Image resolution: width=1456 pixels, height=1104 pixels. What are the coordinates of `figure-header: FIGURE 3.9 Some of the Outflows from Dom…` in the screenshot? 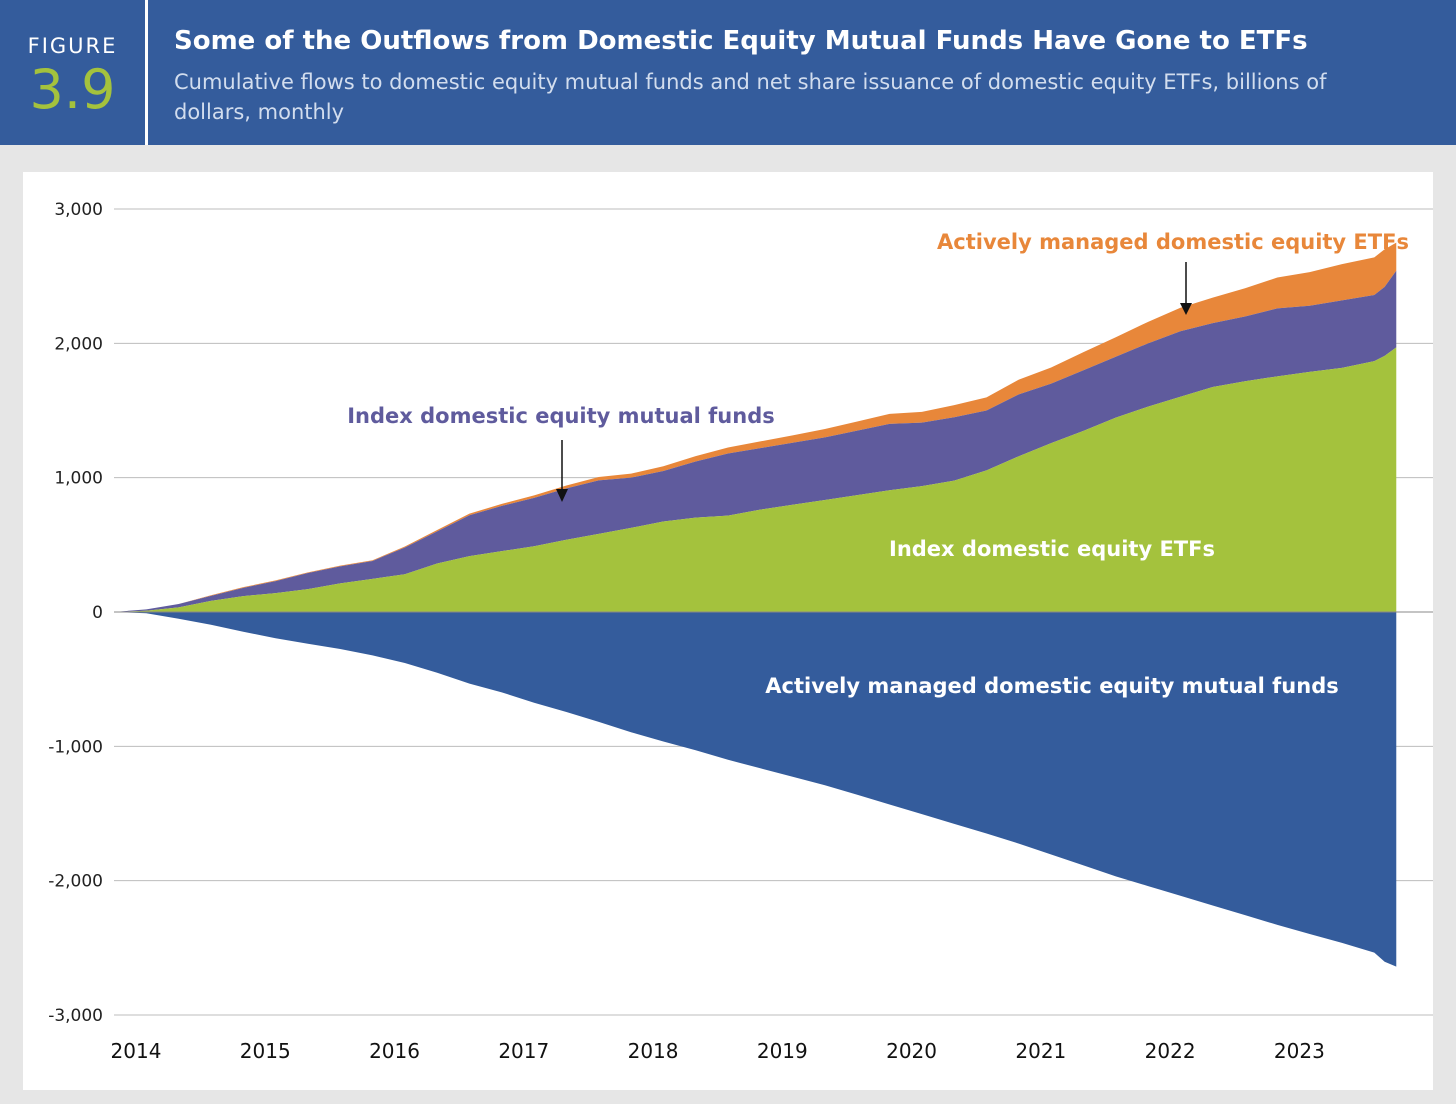 It's located at (728, 72).